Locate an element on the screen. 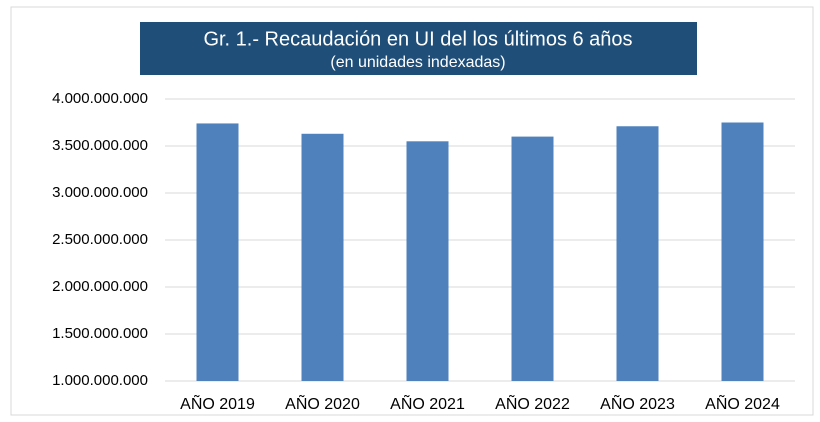 The image size is (820, 422). y-tick-label: 2.500.000.000 is located at coordinates (100, 239).